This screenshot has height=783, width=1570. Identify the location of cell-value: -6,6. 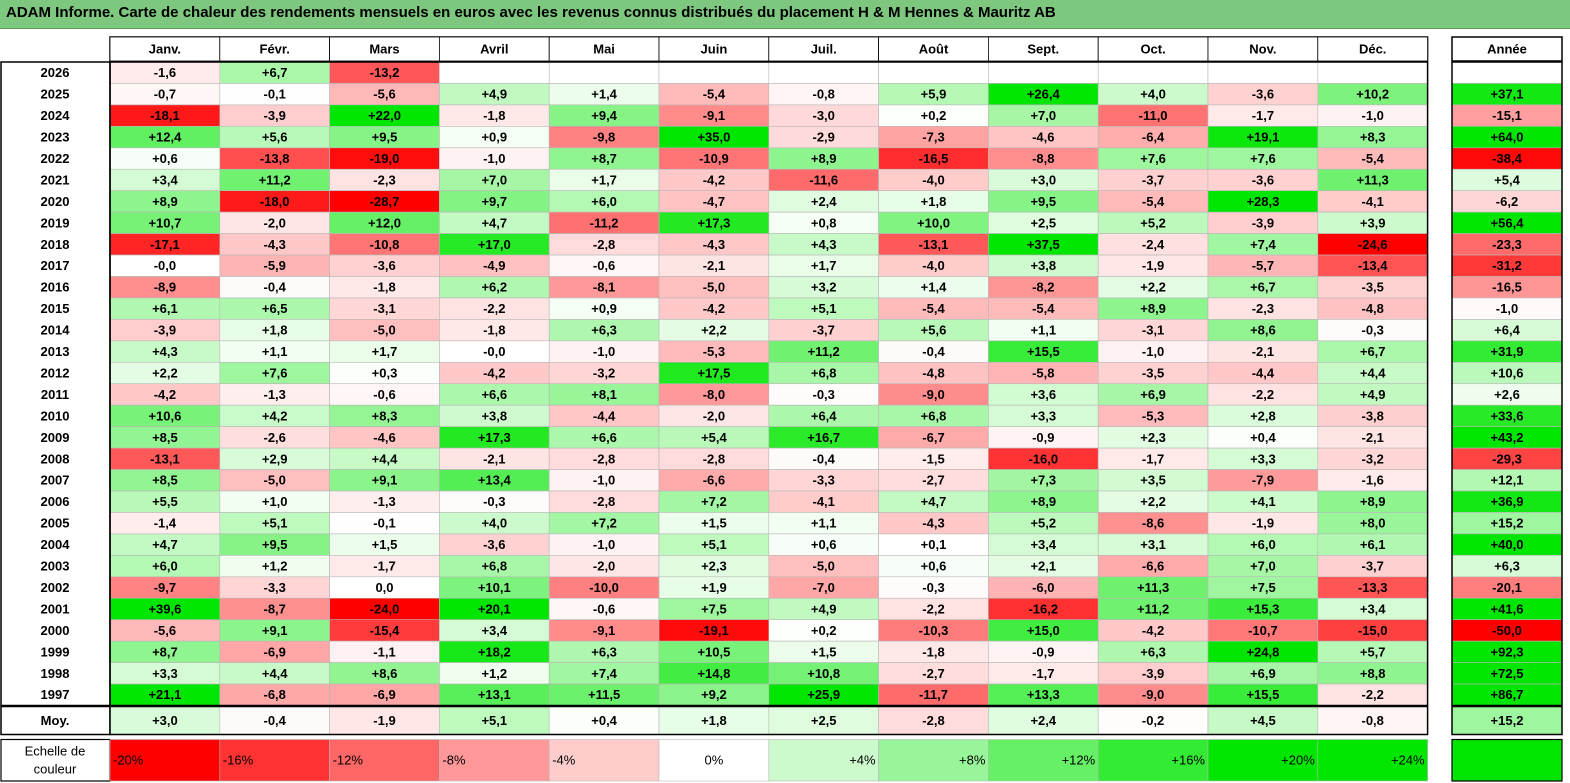
(1153, 566).